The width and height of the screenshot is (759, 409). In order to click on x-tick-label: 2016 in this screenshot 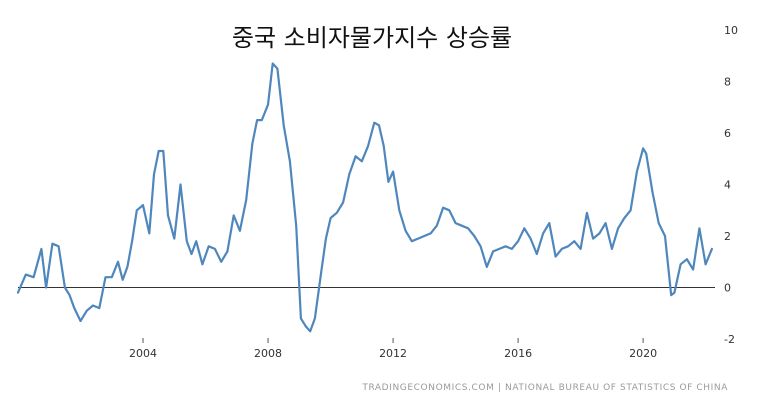, I will do `click(518, 353)`.